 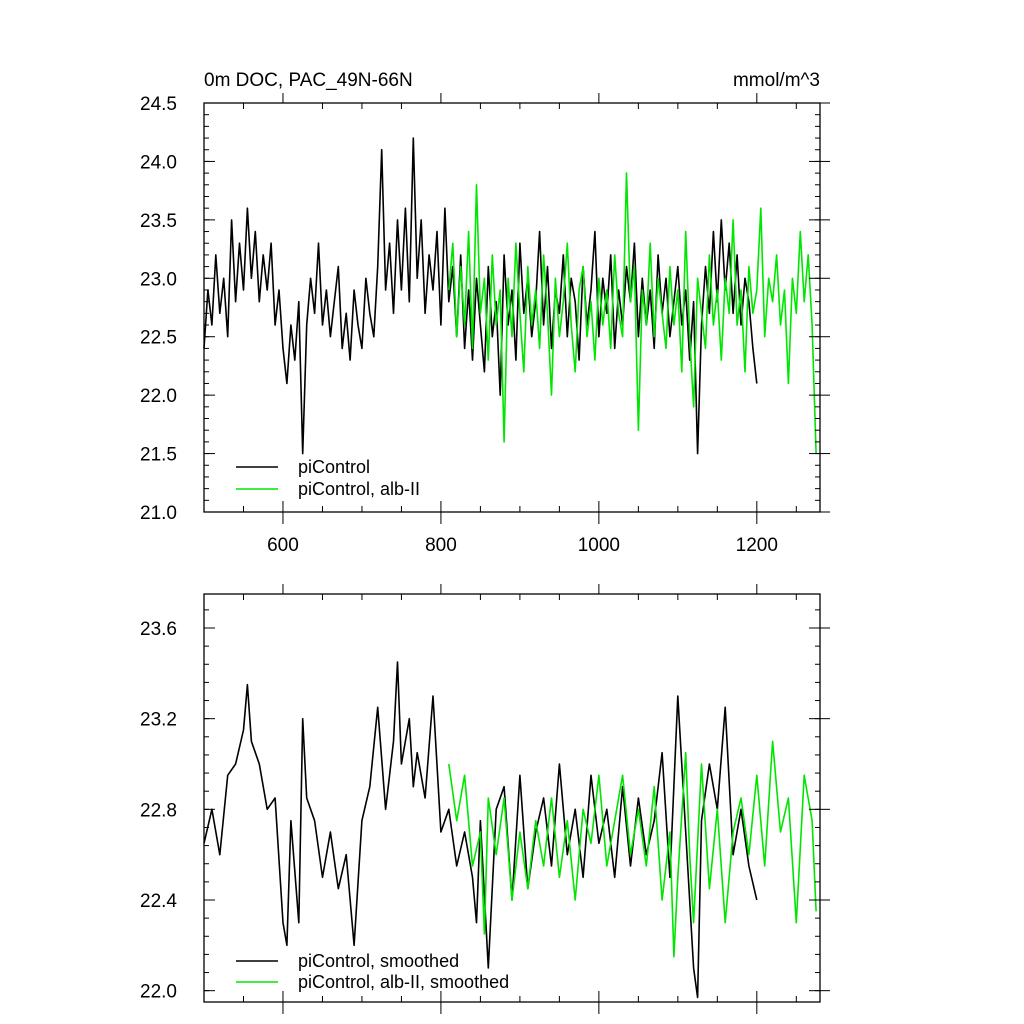 What do you see at coordinates (599, 545) in the screenshot?
I see `x-tick-label: 1000` at bounding box center [599, 545].